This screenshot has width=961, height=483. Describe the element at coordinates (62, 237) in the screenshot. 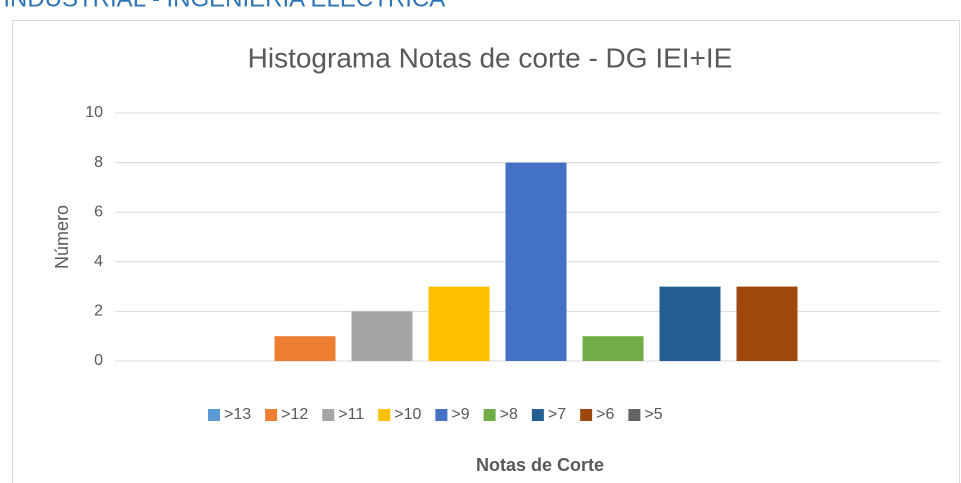

I see `y-axis-title: Número` at that location.